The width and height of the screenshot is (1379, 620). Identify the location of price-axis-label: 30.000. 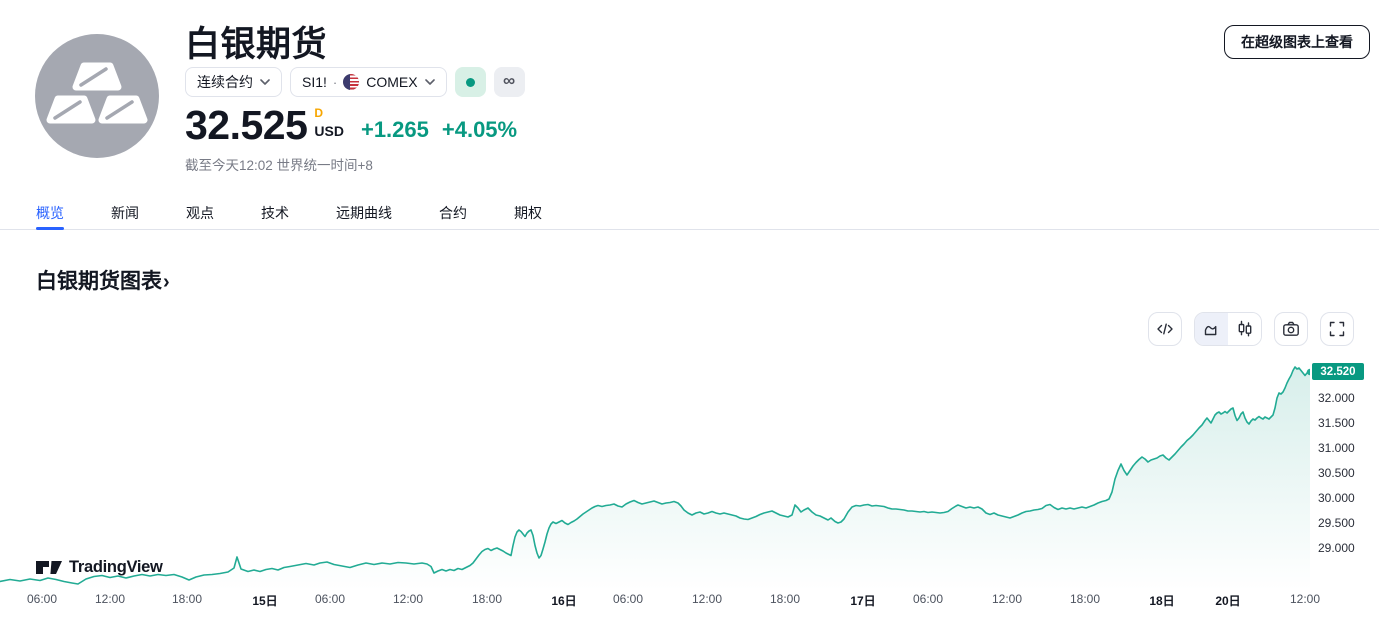
(1336, 498).